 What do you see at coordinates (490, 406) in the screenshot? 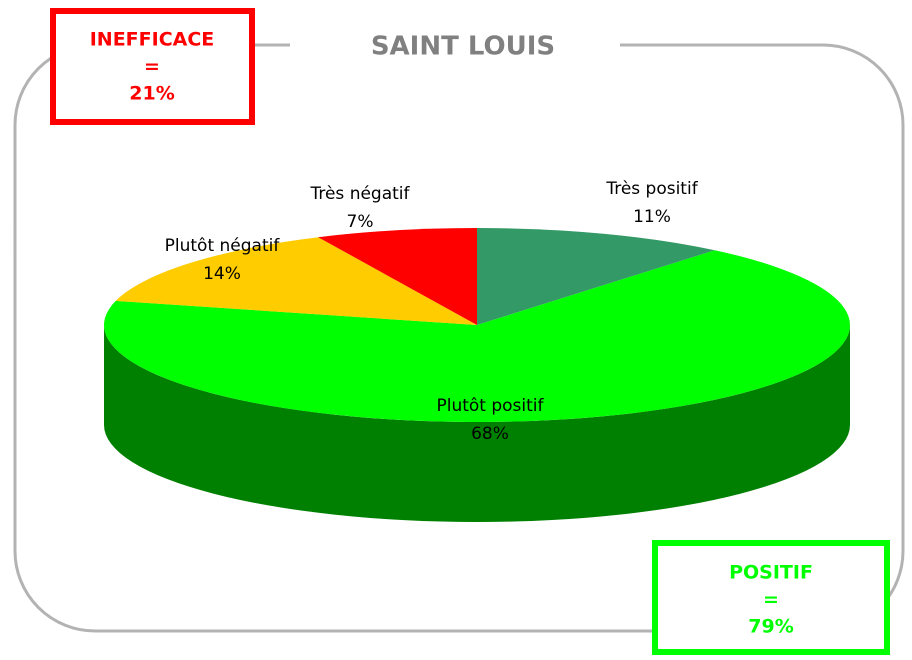
I see `slice-label: Plutôt positif` at bounding box center [490, 406].